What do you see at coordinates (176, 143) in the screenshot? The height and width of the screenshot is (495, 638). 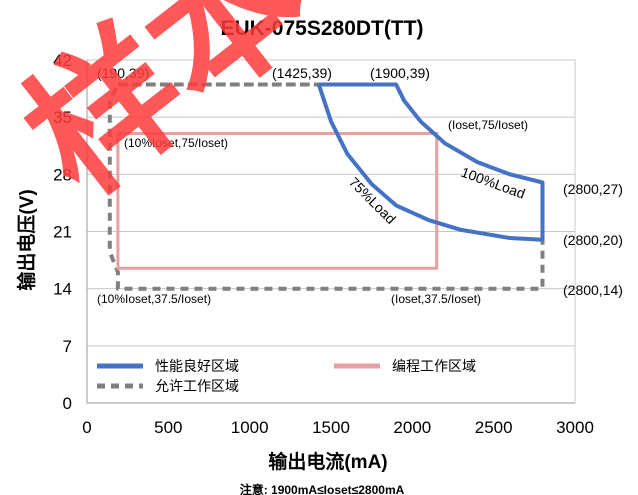 I see `annotation-10pct-ioset-75: (10%Ioset,75/Ioset)` at bounding box center [176, 143].